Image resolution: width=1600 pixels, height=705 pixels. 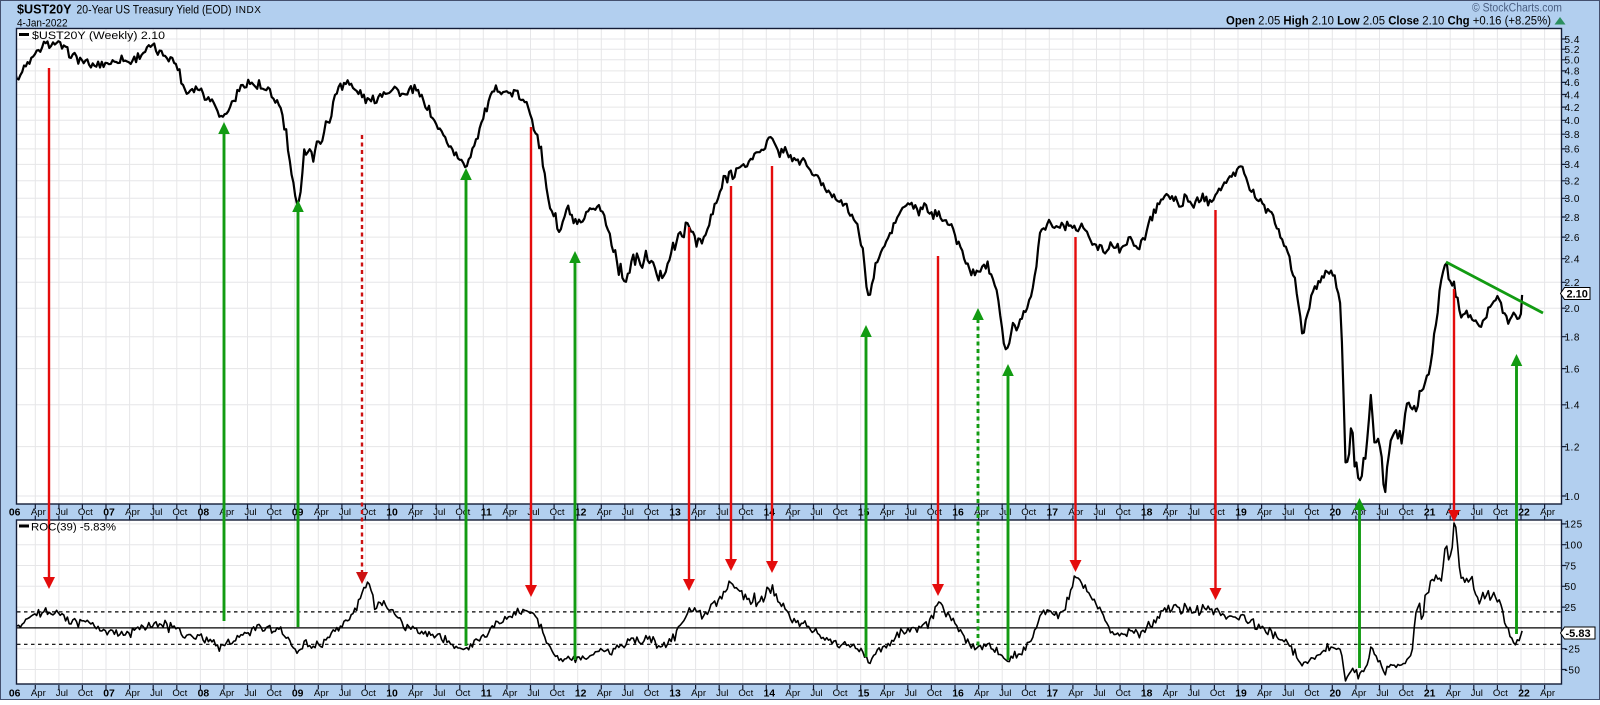 I want to click on svg-text: ROC(39) -5.83%, so click(x=73, y=527).